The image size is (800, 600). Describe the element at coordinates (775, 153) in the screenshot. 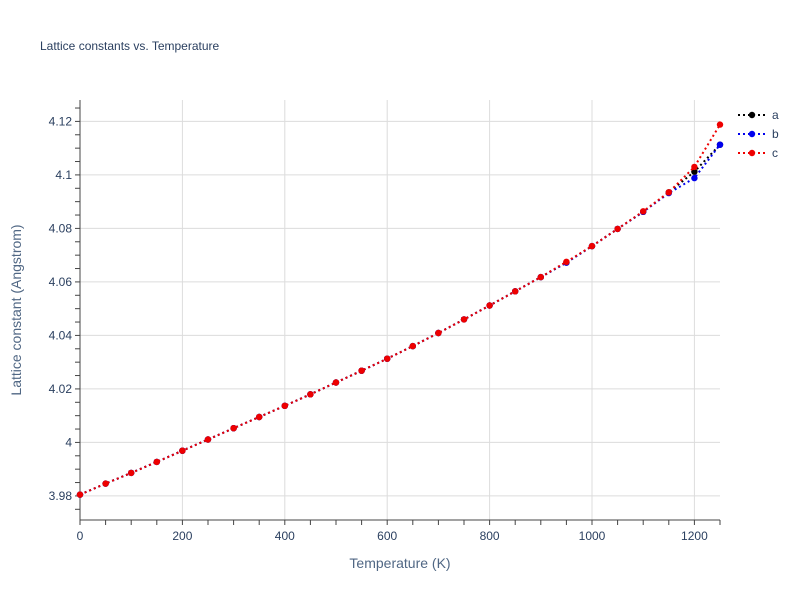

I see `legend-label: c` at that location.